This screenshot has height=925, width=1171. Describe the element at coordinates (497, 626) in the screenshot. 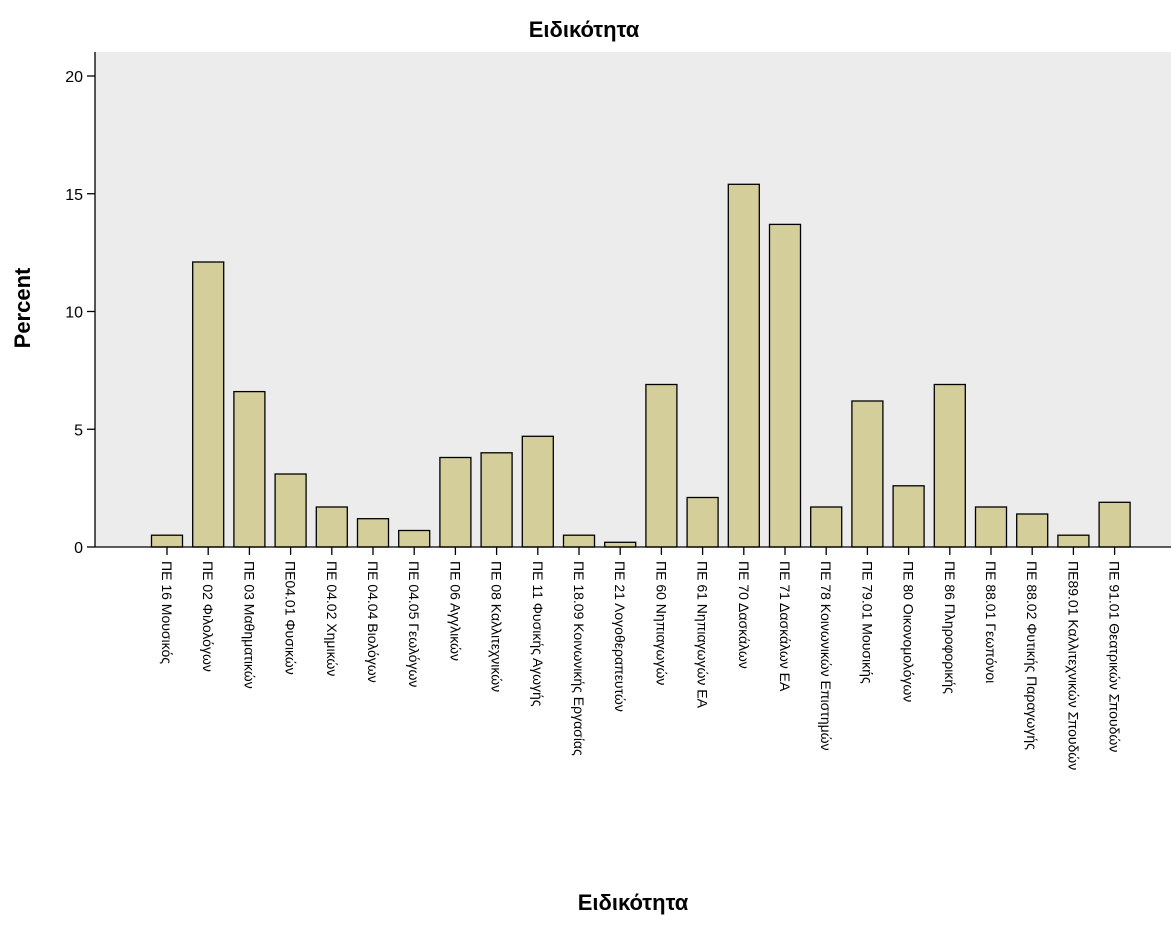

I see `x-tick-label: ΠΕ 08 Καλλιτεχνικών` at that location.